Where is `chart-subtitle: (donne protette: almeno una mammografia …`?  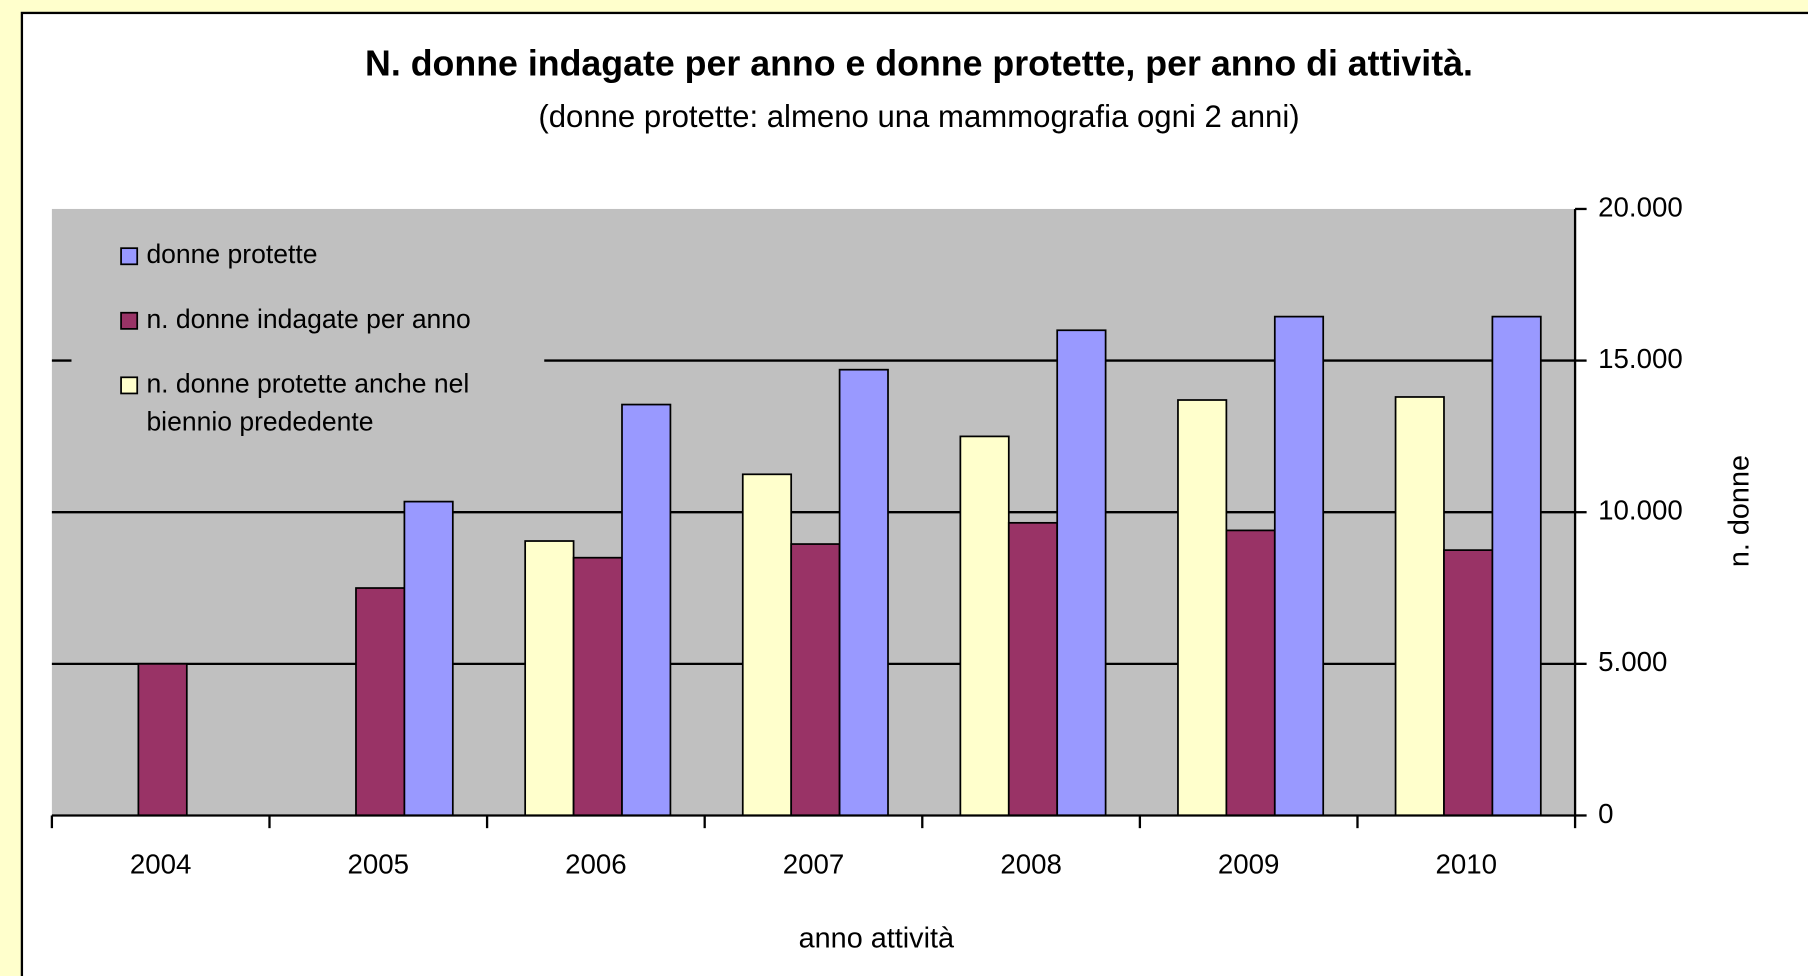
chart-subtitle: (donne protette: almeno una mammografia … is located at coordinates (918, 116).